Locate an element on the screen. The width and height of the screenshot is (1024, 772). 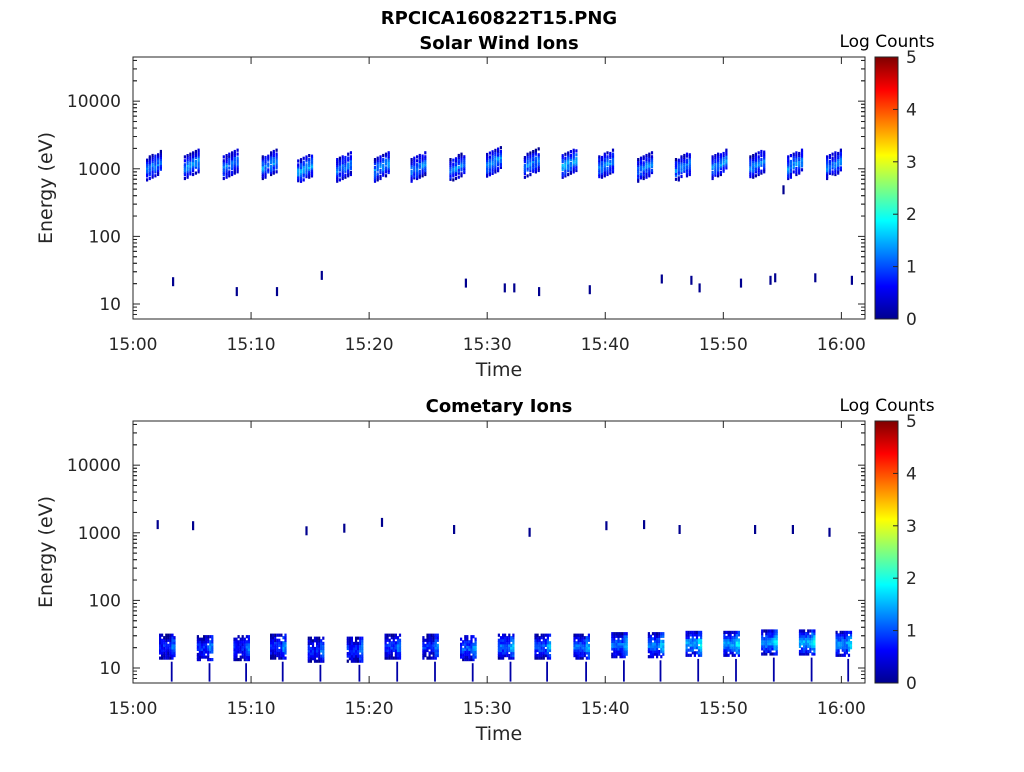
panel-title: Solar Wind Ions is located at coordinates (498, 43).